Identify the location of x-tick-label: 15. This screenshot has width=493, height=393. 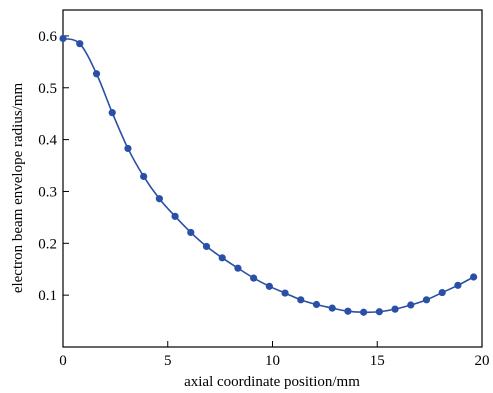
(377, 361).